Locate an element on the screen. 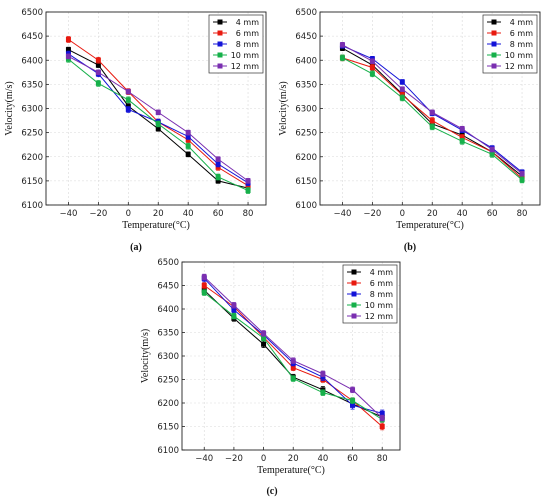 This screenshot has width=550, height=502. legend-label: 8 mm is located at coordinates (381, 294).